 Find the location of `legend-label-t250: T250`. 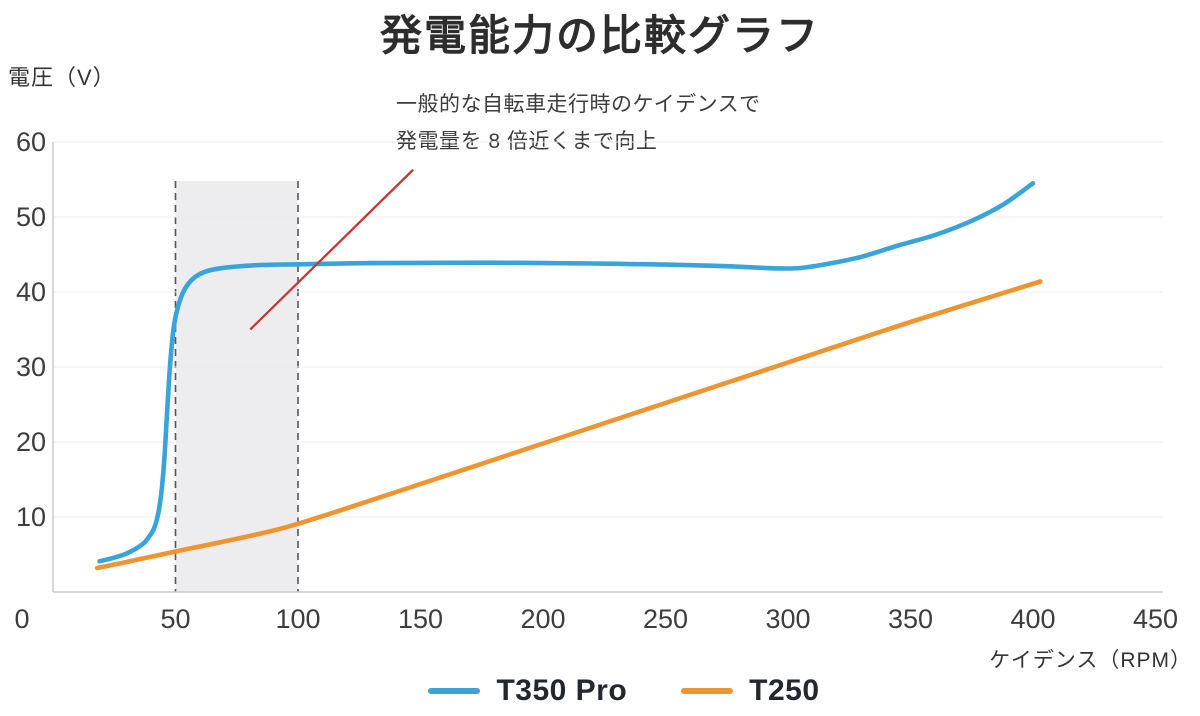

legend-label-t250: T250 is located at coordinates (784, 690).